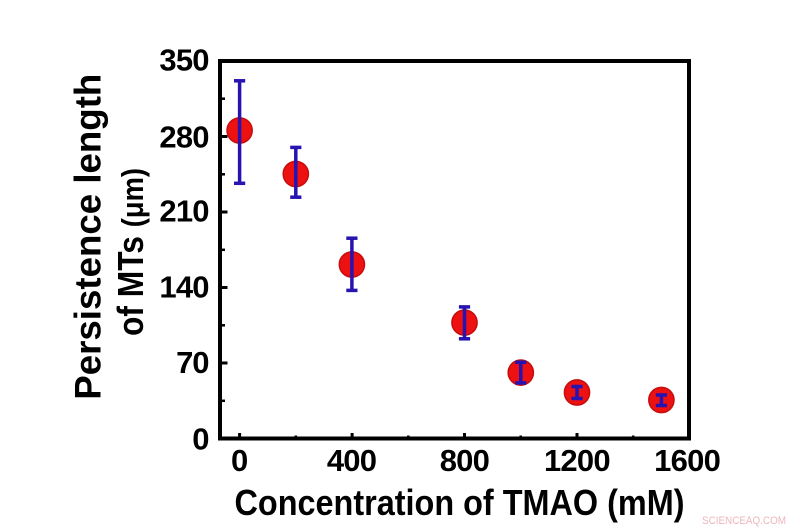 Image resolution: width=800 pixels, height=530 pixels. What do you see at coordinates (184, 211) in the screenshot?
I see `svg-text: 210` at bounding box center [184, 211].